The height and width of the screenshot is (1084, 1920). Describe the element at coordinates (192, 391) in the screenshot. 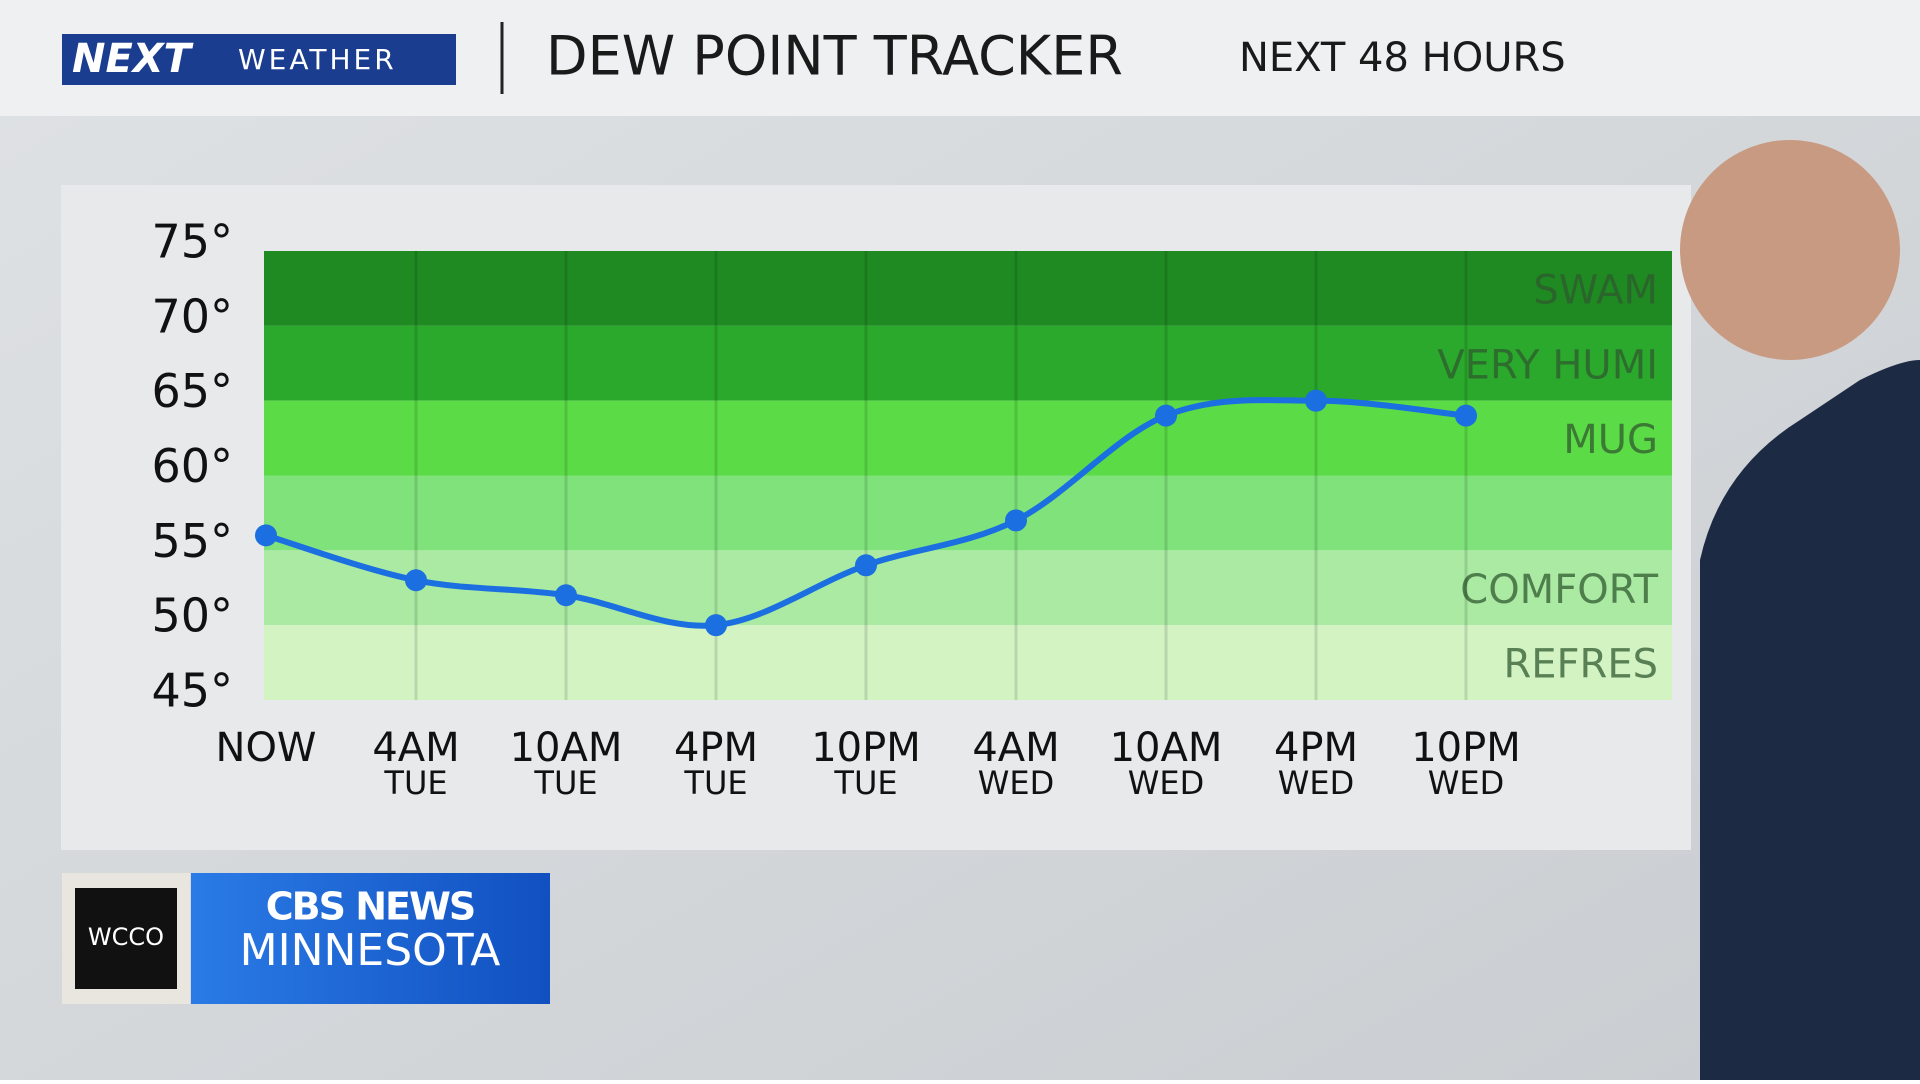

I see `y-tick-label: 65°` at that location.